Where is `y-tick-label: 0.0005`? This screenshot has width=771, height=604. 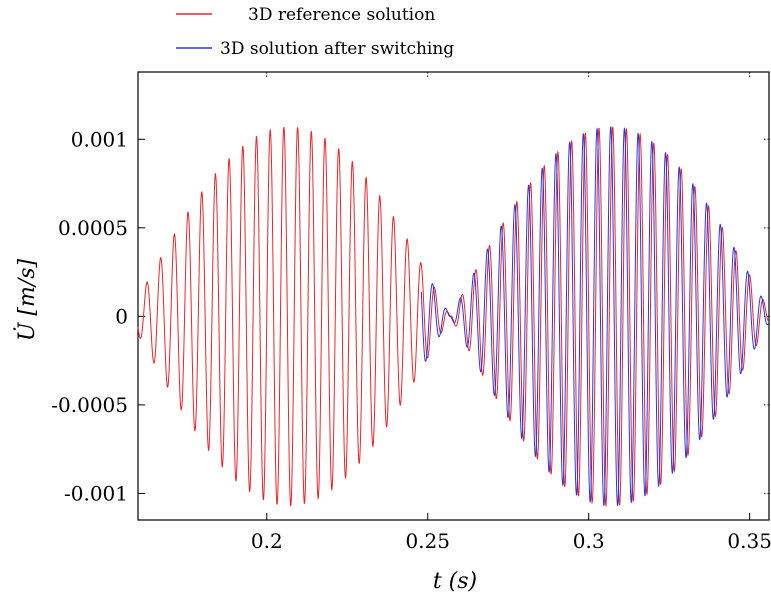
y-tick-label: 0.0005 is located at coordinates (93, 228).